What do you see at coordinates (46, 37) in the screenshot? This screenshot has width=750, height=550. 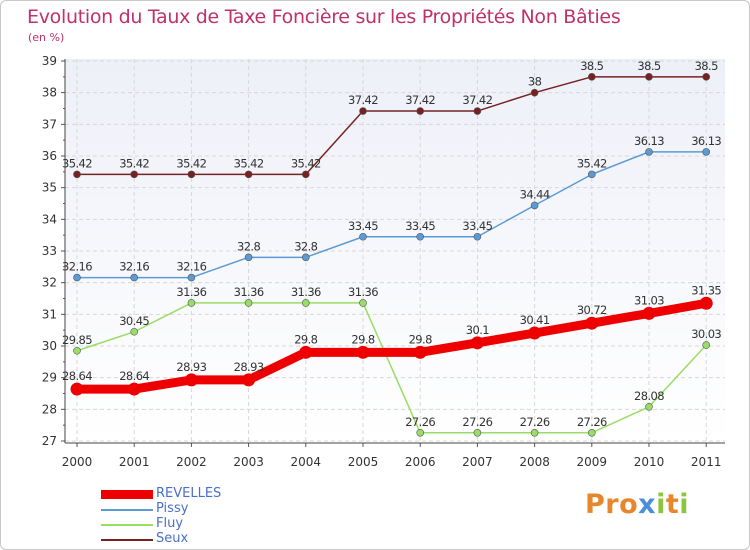 I see `chart-unit-label: (en %)` at bounding box center [46, 37].